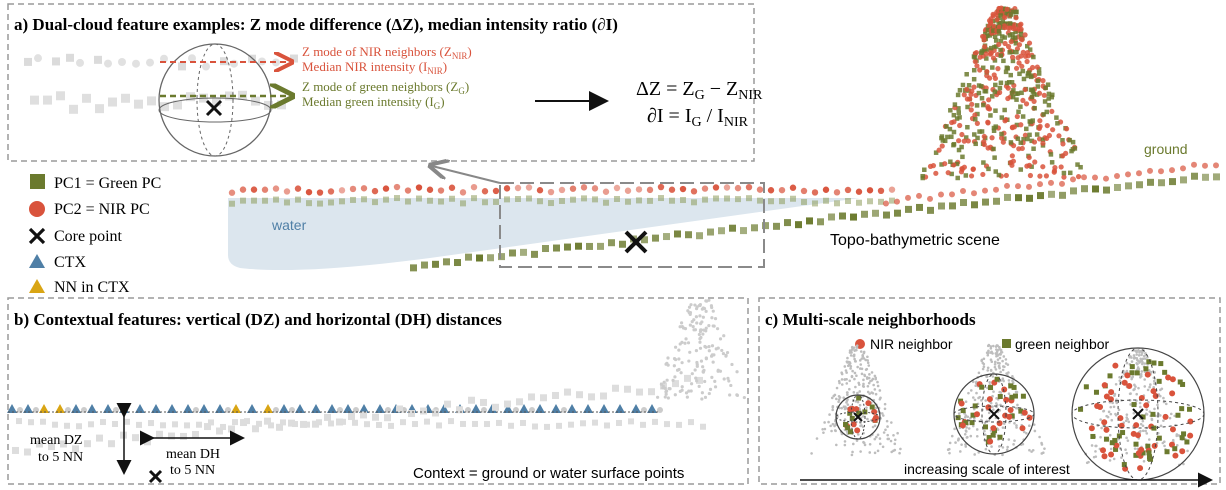 This screenshot has height=490, width=1226. I want to click on green-intensity-label: Median green intensity (IG), so click(373, 102).